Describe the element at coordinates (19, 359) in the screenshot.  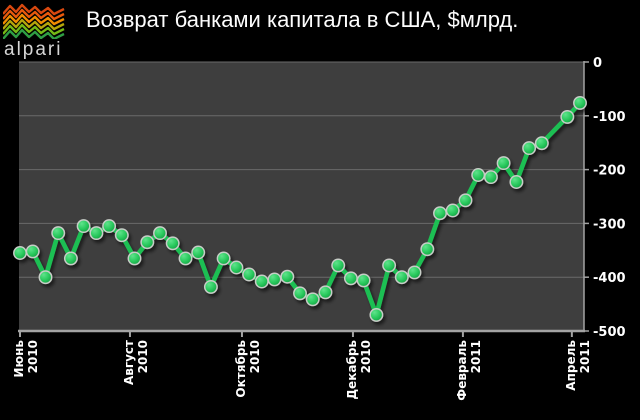
I see `x-tick-month: Июнь` at that location.